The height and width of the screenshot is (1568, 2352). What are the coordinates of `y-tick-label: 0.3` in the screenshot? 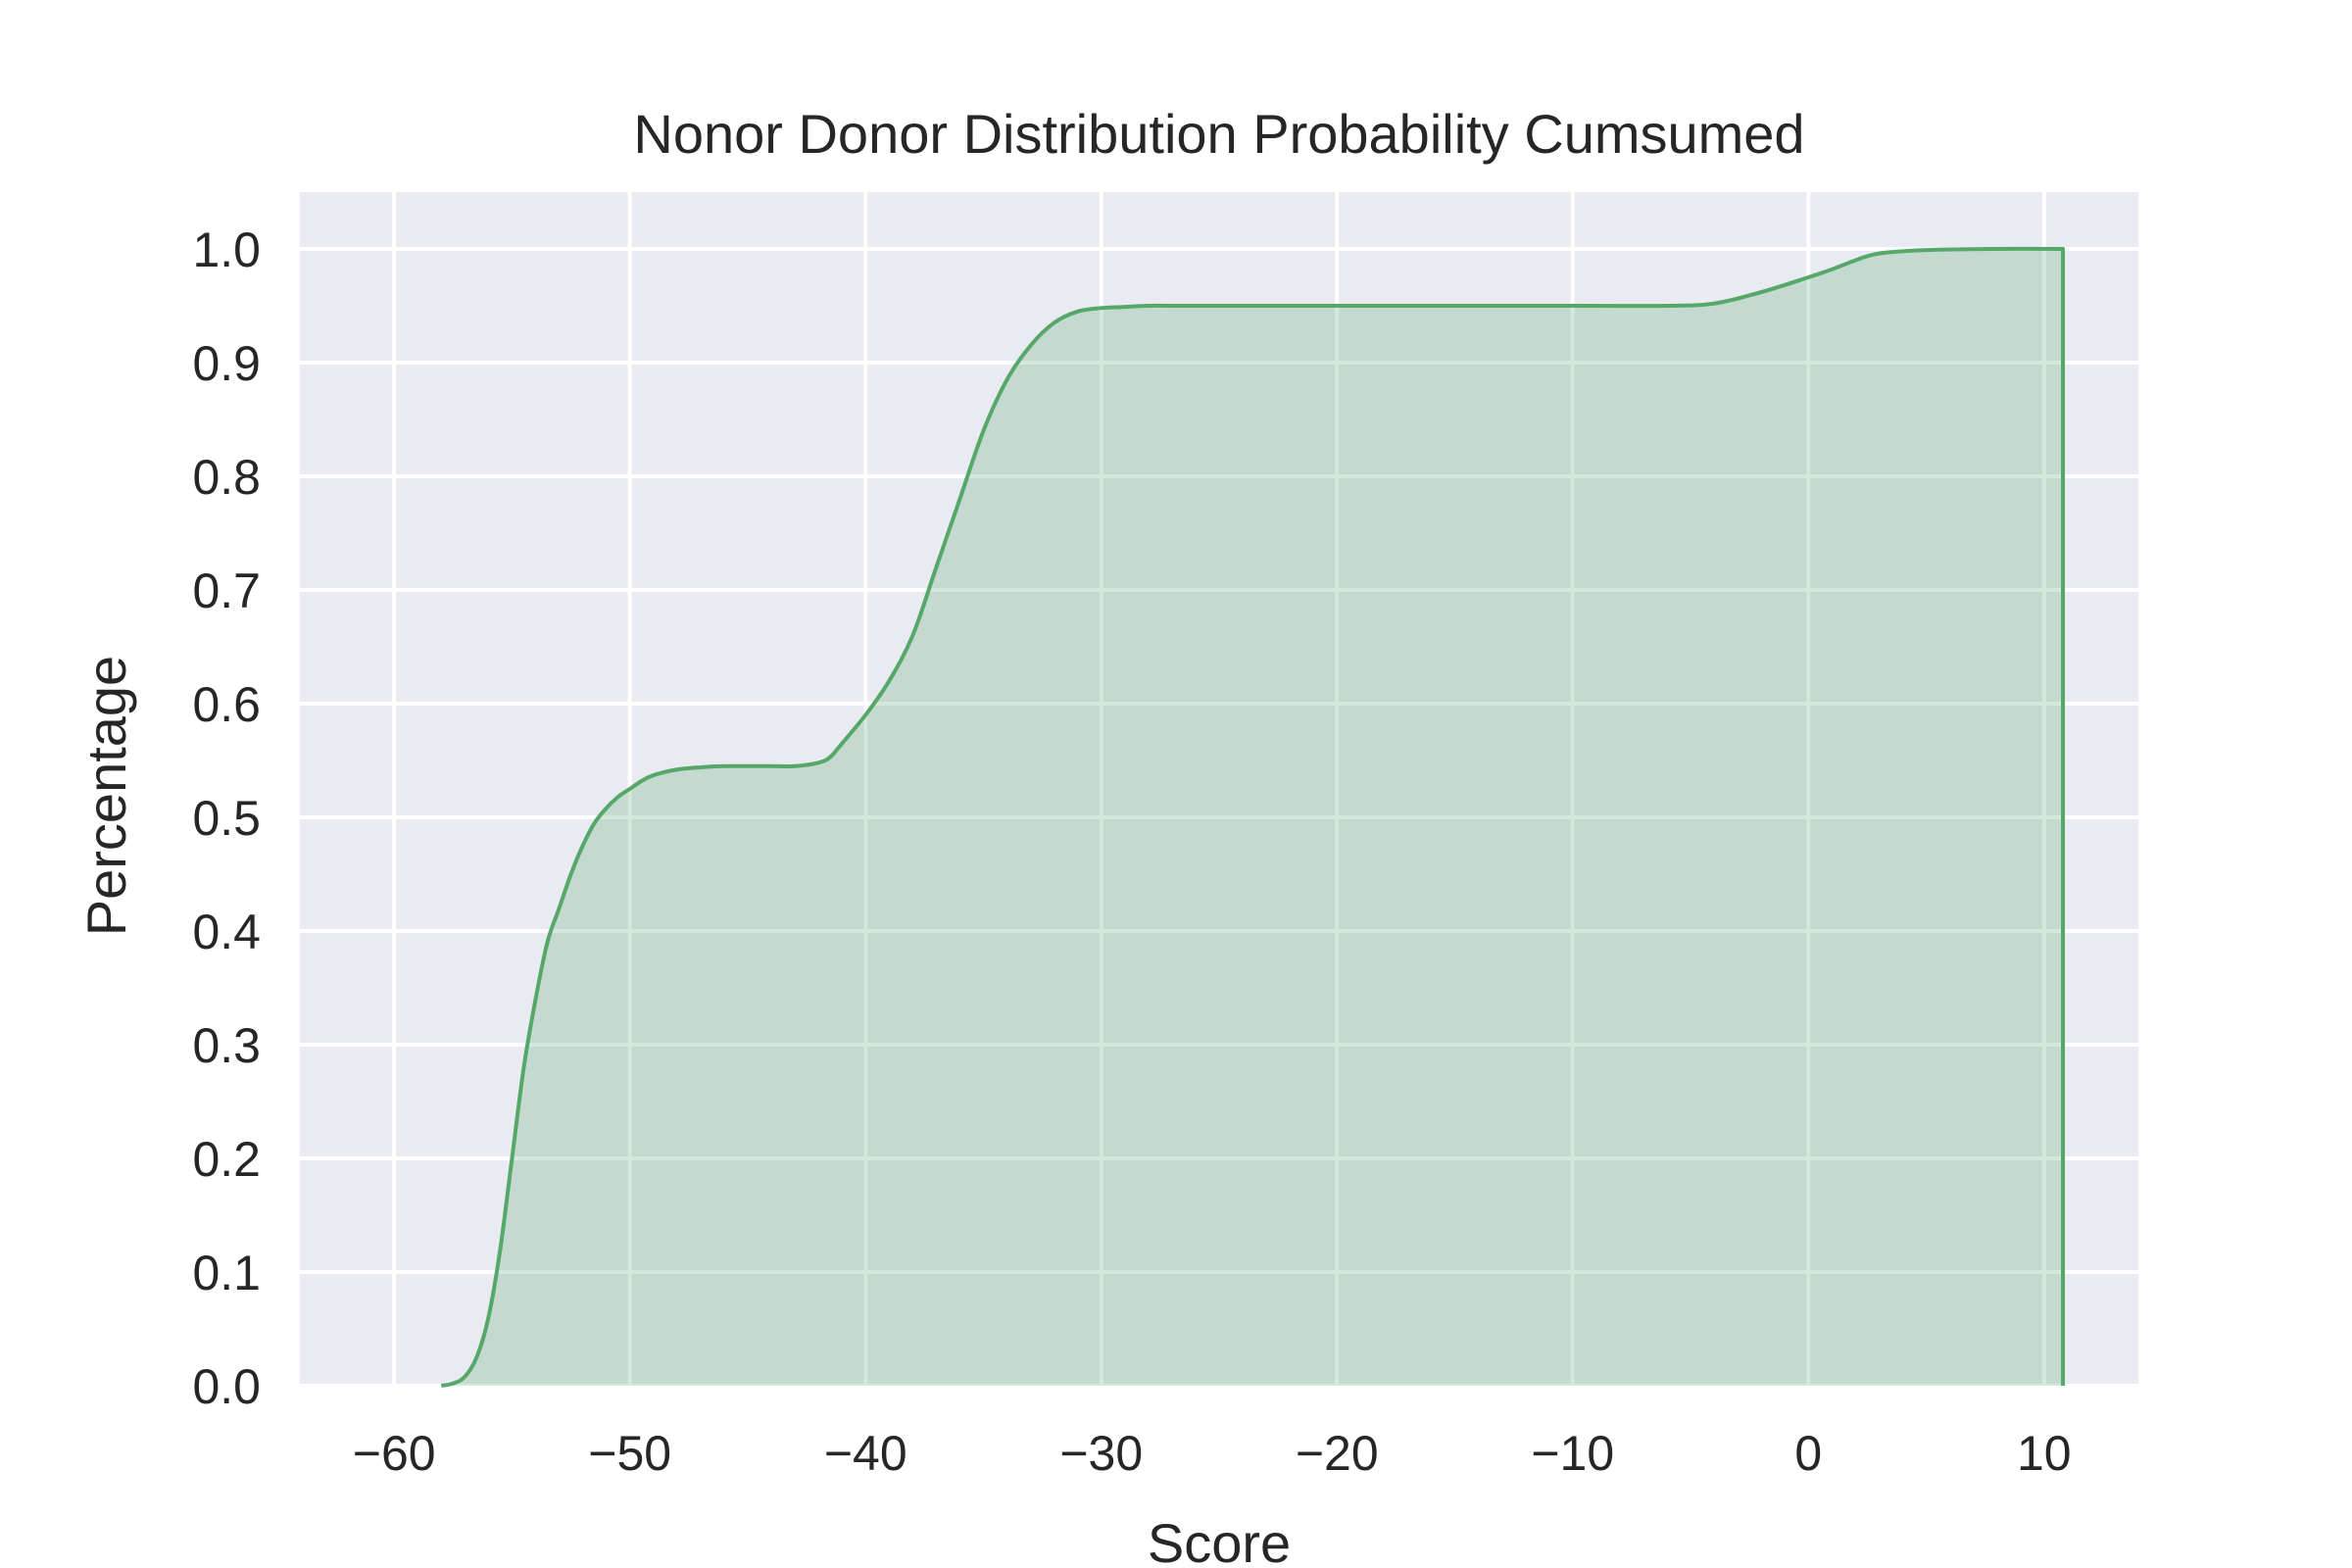 It's located at (226, 1045).